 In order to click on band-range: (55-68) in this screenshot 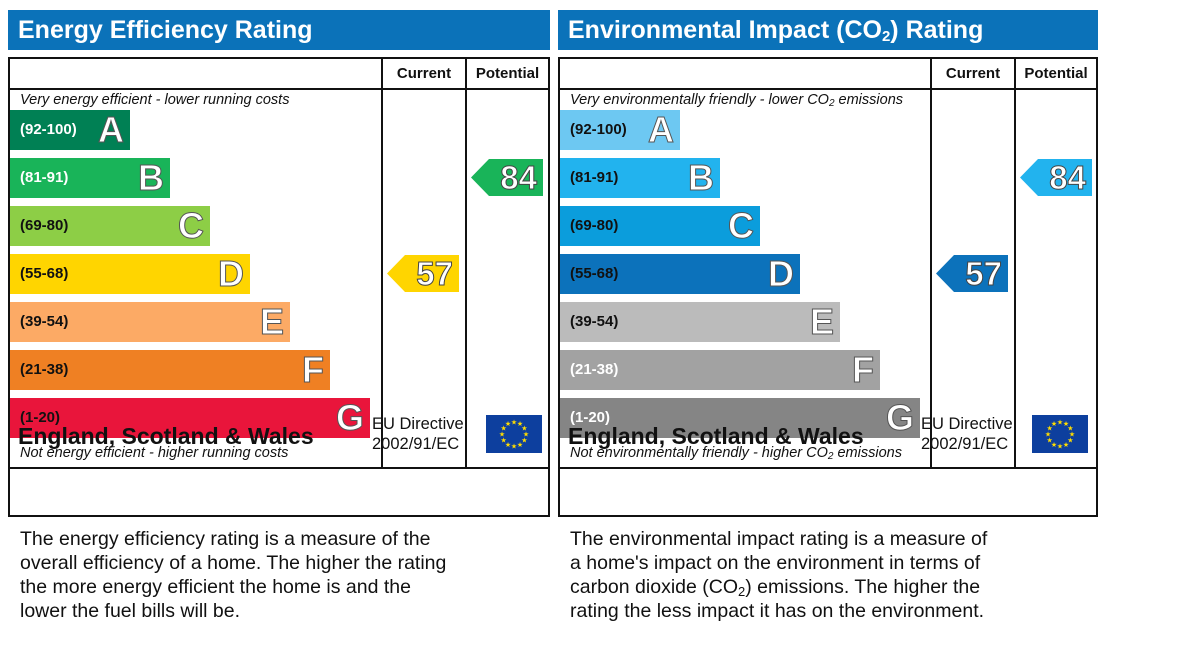, I will do `click(594, 273)`.